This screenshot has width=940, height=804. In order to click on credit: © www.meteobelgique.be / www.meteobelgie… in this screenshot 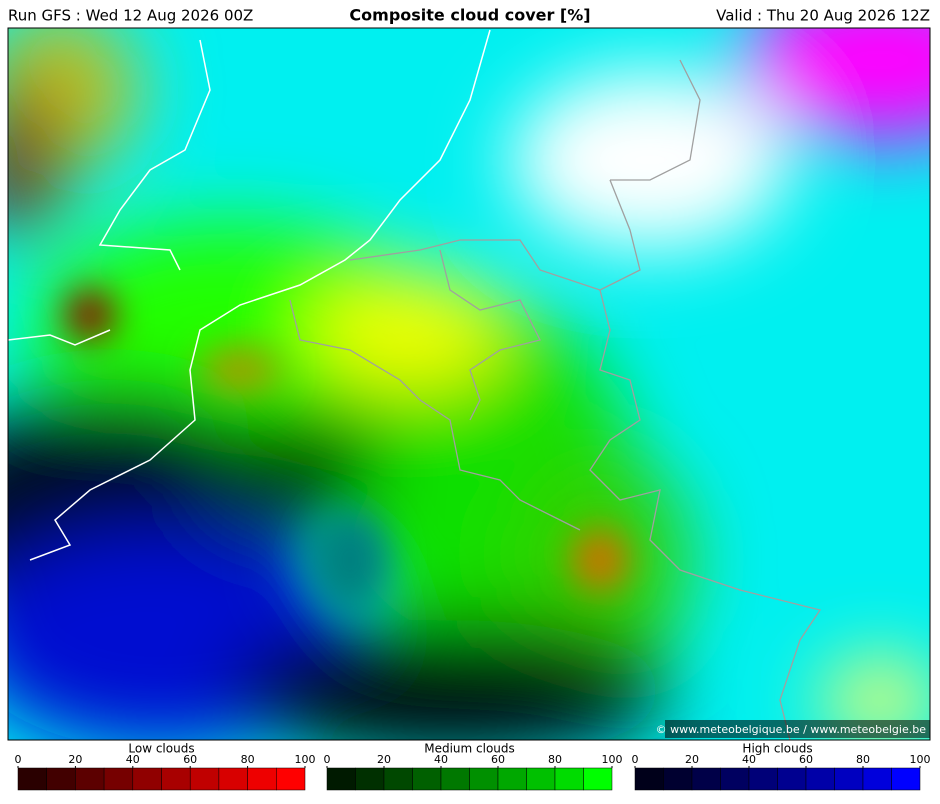, I will do `click(791, 729)`.